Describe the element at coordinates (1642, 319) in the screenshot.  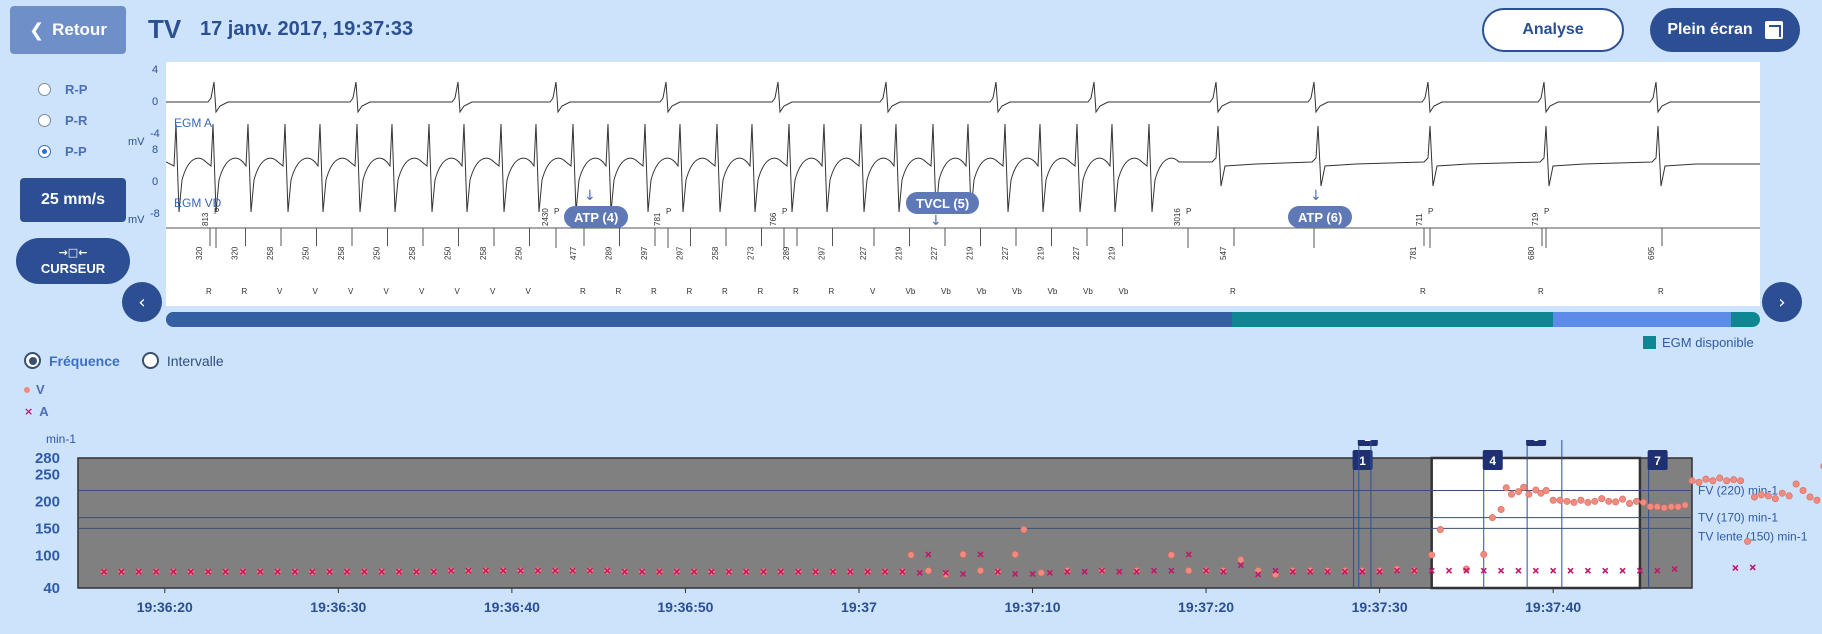
I see `timeline-current-window` at that location.